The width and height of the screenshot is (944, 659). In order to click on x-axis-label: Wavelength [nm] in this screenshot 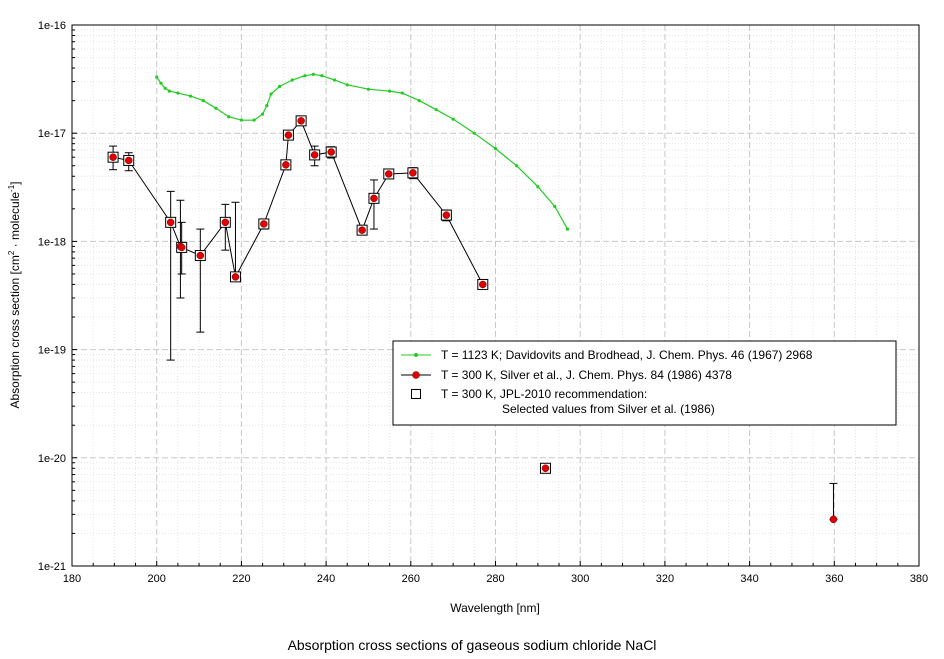, I will do `click(495, 608)`.